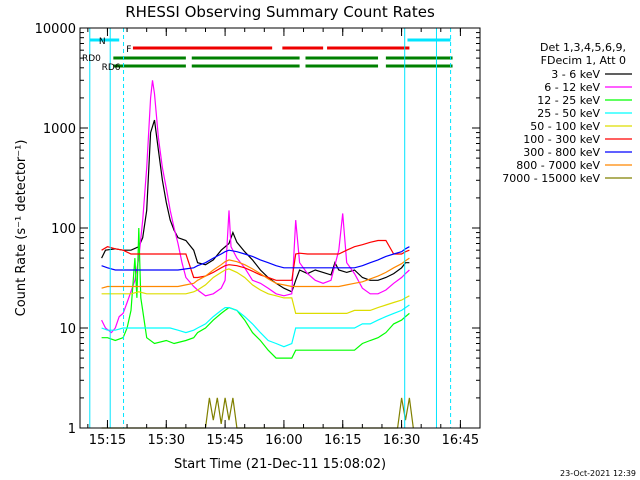 The width and height of the screenshot is (640, 480). Describe the element at coordinates (280, 464) in the screenshot. I see `x-axis-label: Start Time (21-Dec-11 15:08:02)` at that location.